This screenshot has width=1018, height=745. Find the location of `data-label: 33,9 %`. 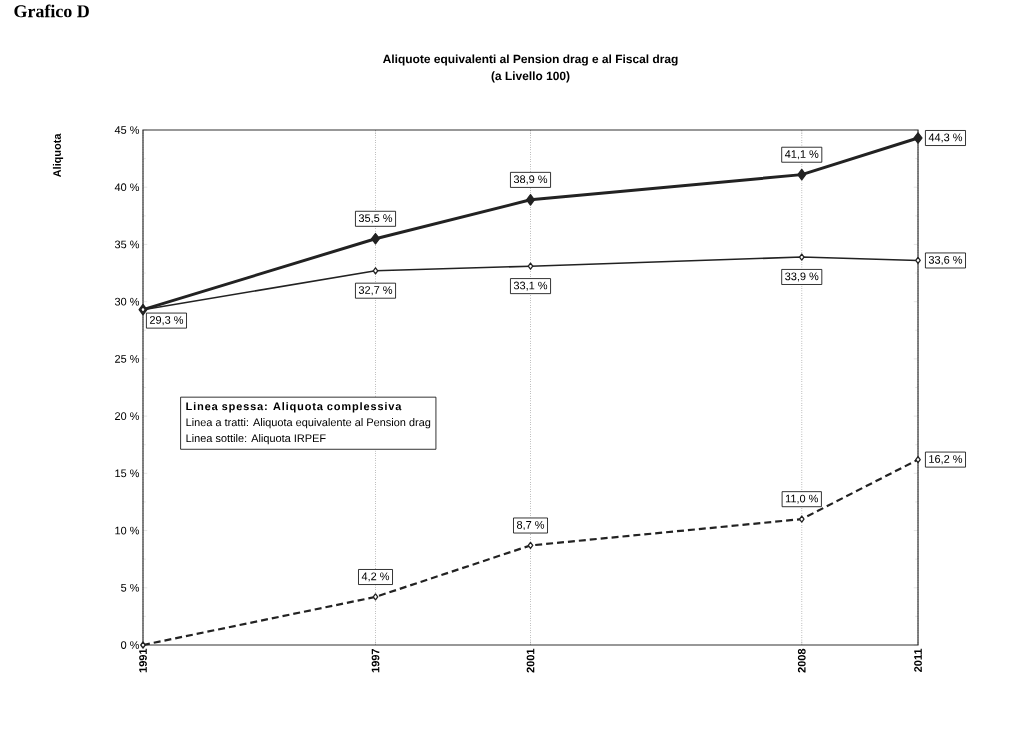

data-label: 33,9 % is located at coordinates (802, 277).